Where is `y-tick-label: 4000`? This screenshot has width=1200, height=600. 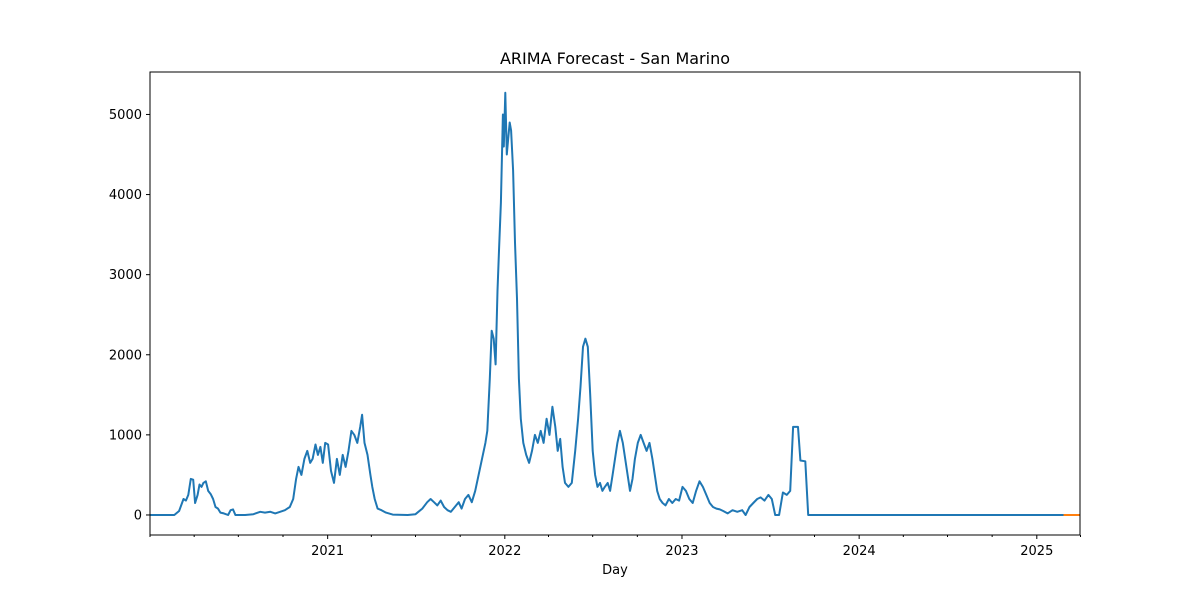 y-tick-label: 4000 is located at coordinates (125, 195).